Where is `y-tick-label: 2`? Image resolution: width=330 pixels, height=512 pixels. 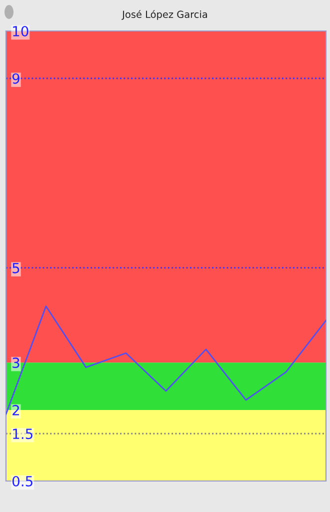 y-tick-label: 2 is located at coordinates (15, 410).